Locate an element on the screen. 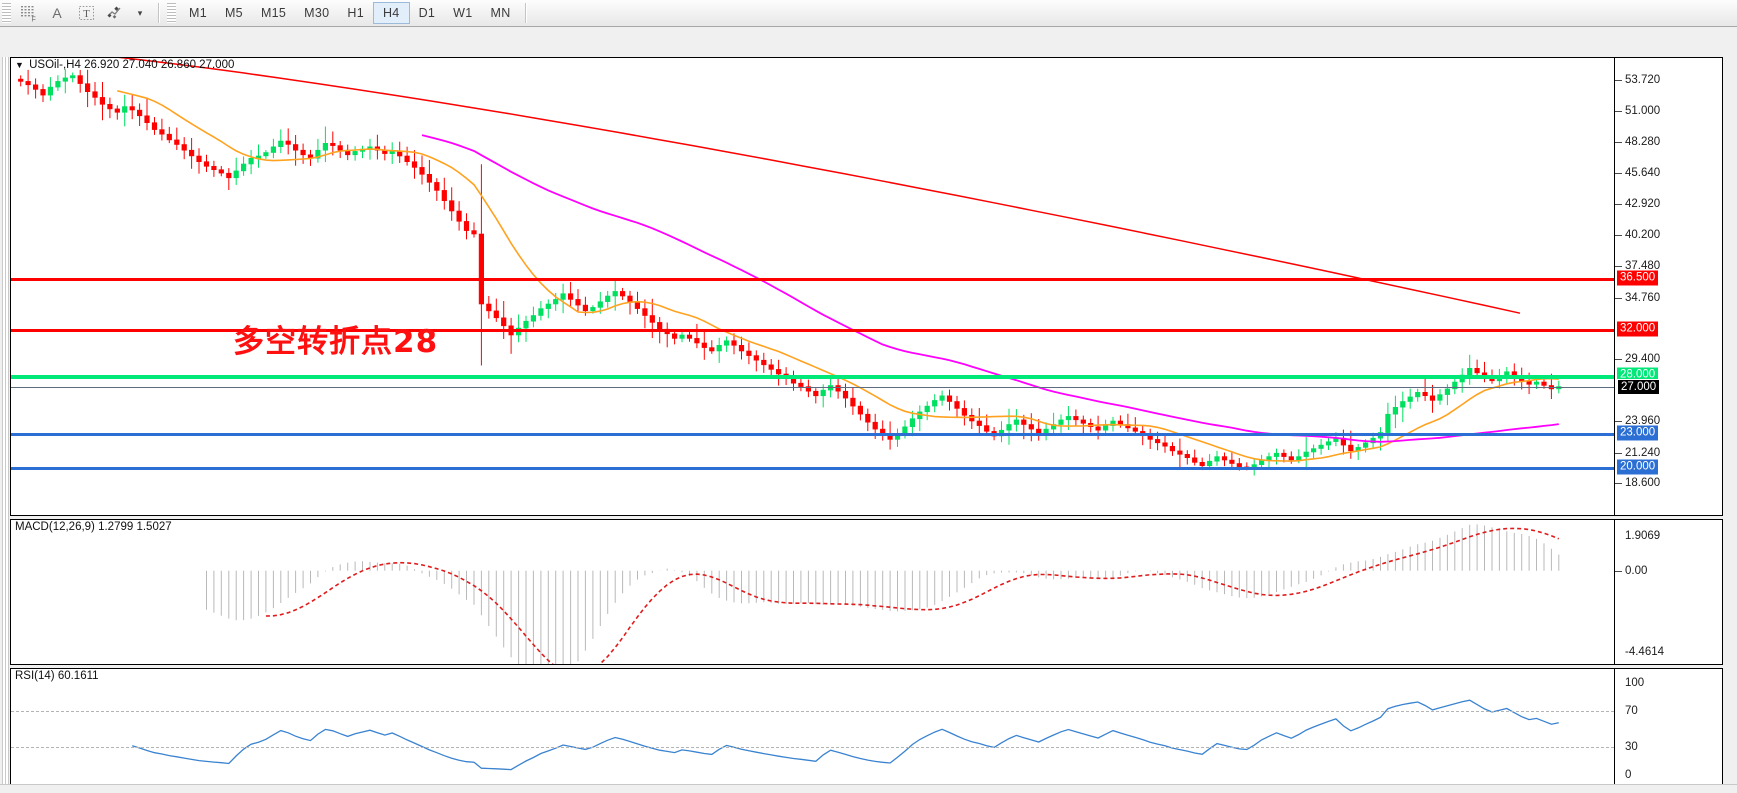  macd-svg is located at coordinates (883, 594).